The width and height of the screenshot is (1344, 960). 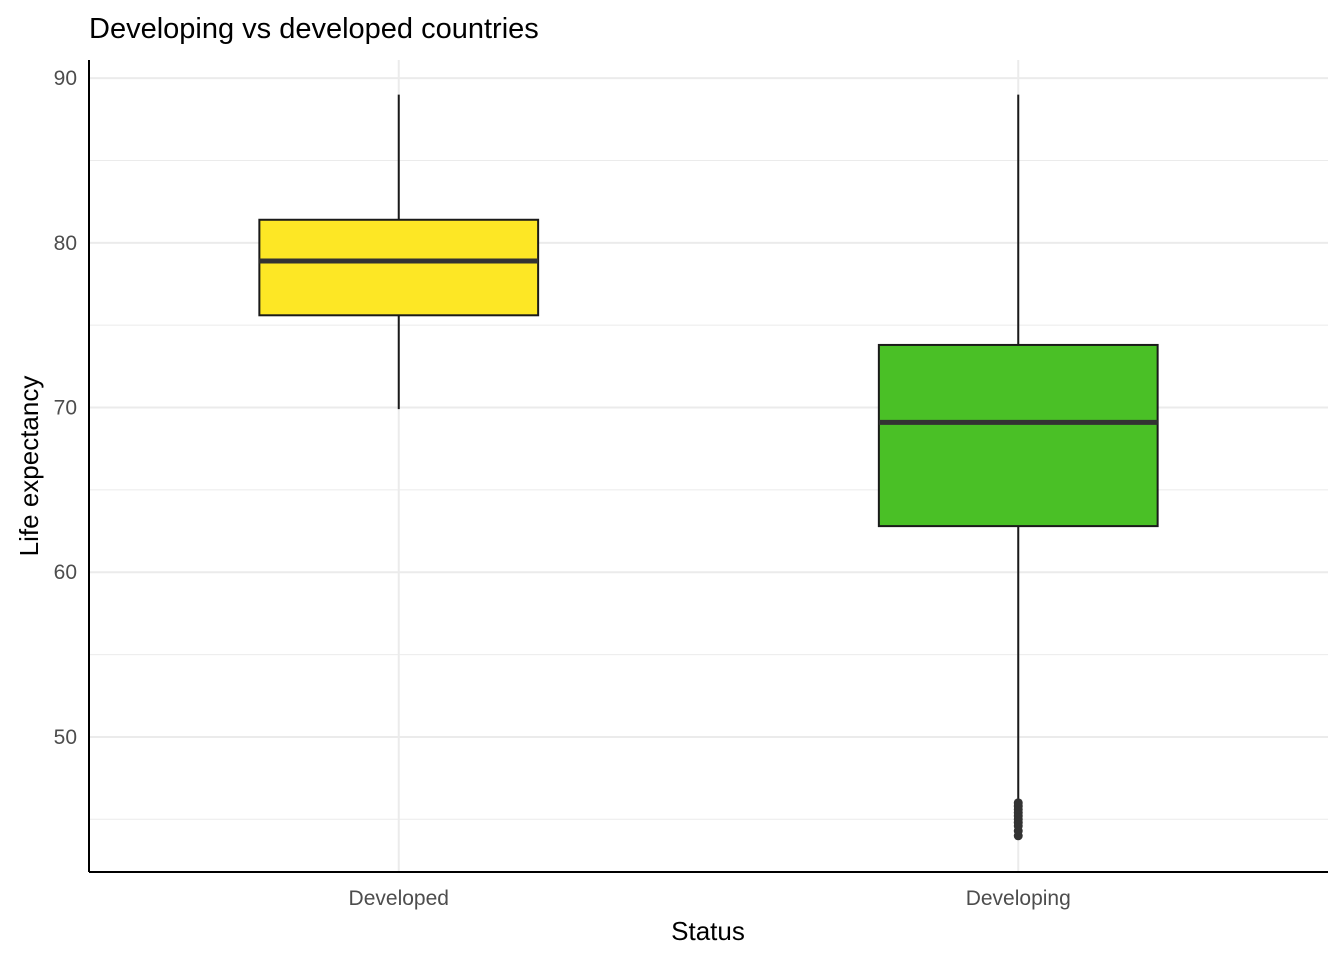 What do you see at coordinates (65, 572) in the screenshot?
I see `y-tick-label: 60` at bounding box center [65, 572].